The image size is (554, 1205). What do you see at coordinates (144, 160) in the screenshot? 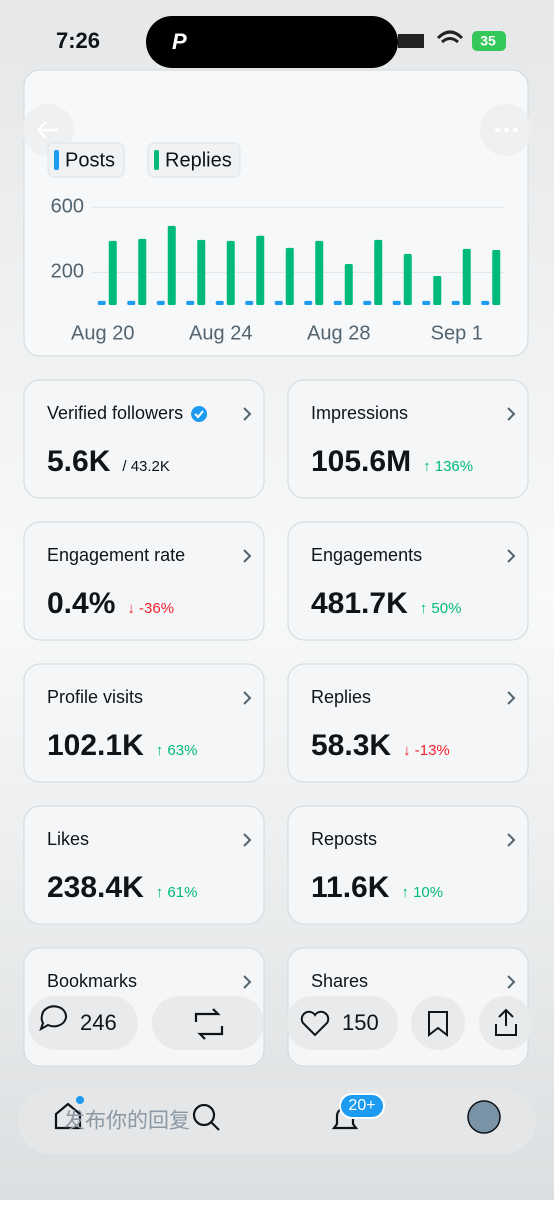
I see `legend: Posts Replies` at bounding box center [144, 160].